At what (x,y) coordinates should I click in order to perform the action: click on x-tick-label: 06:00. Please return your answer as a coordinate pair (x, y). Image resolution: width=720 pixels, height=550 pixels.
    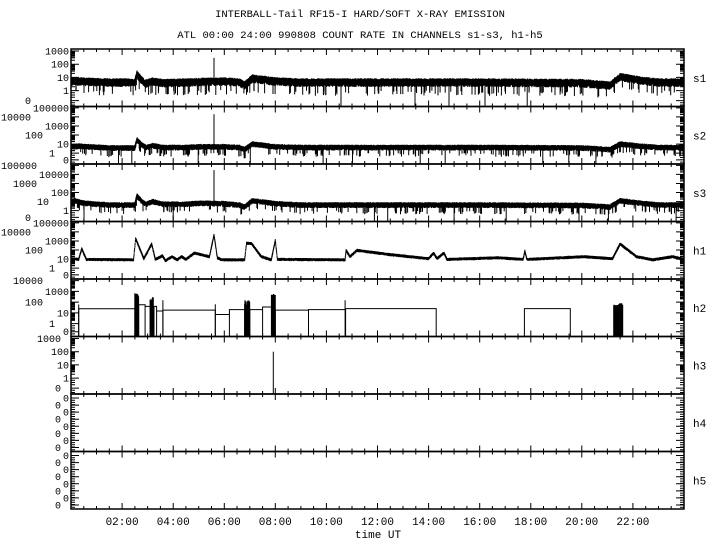
    Looking at the image, I should click on (224, 523).